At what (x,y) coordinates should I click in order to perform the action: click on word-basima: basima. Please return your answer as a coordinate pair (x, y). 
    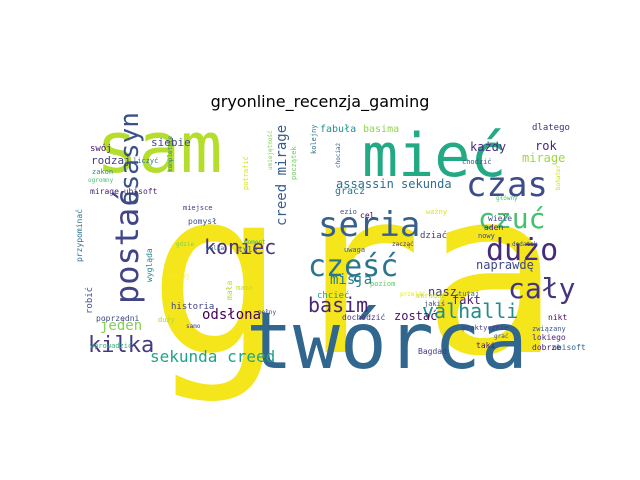
    Looking at the image, I should click on (381, 129).